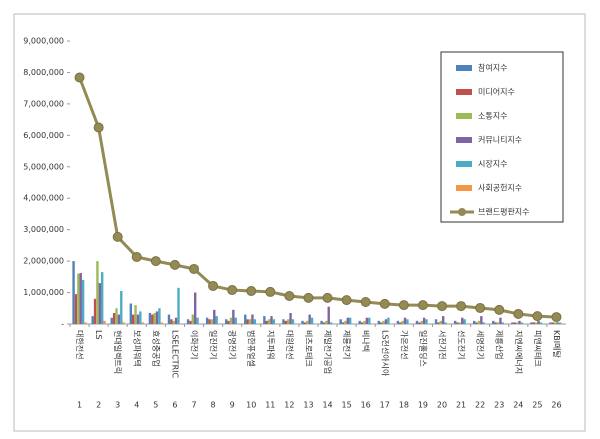 The width and height of the screenshot is (600, 439). What do you see at coordinates (270, 344) in the screenshot?
I see `x-tick-label: 지투파워` at bounding box center [270, 344].